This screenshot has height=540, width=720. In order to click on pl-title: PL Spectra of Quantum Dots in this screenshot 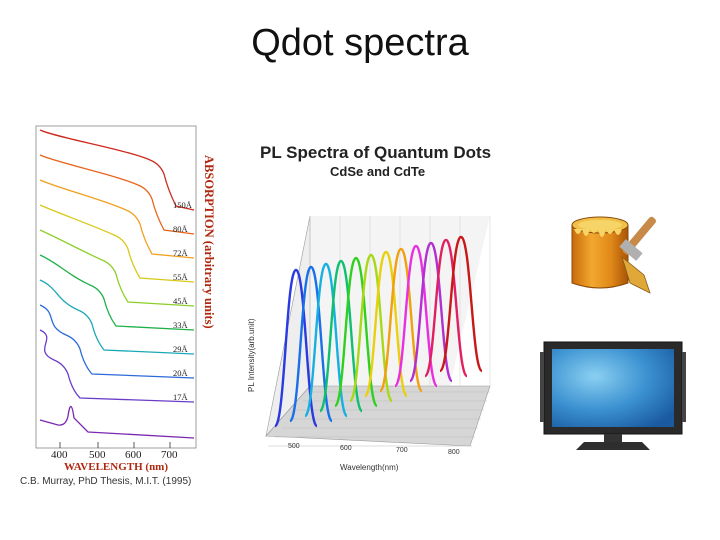, I will do `click(375, 152)`.